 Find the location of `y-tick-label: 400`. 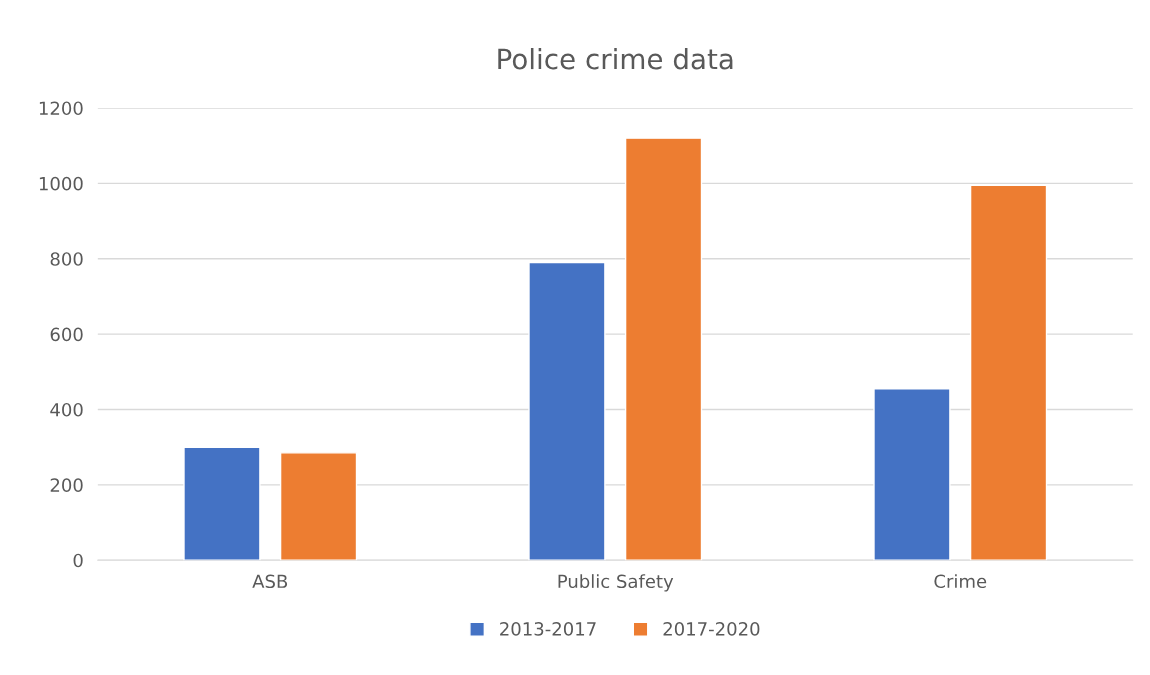

y-tick-label: 400 is located at coordinates (66, 409).